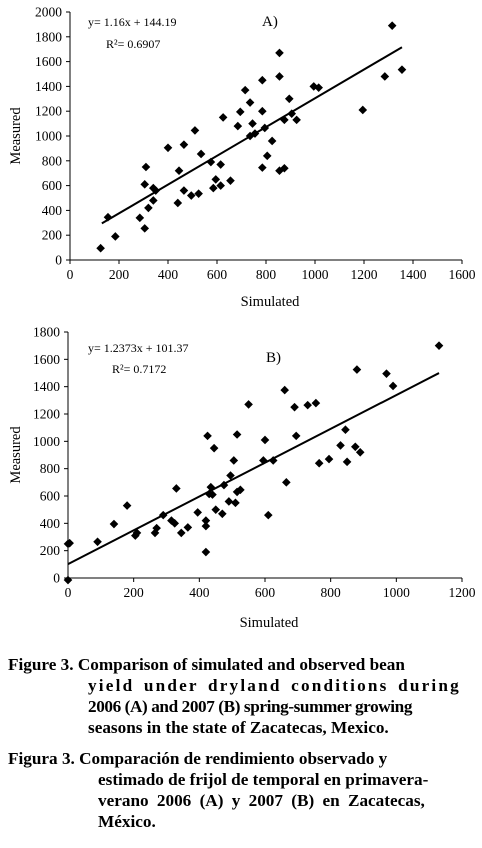  Describe the element at coordinates (270, 22) in the screenshot. I see `panel-label: A)` at that location.